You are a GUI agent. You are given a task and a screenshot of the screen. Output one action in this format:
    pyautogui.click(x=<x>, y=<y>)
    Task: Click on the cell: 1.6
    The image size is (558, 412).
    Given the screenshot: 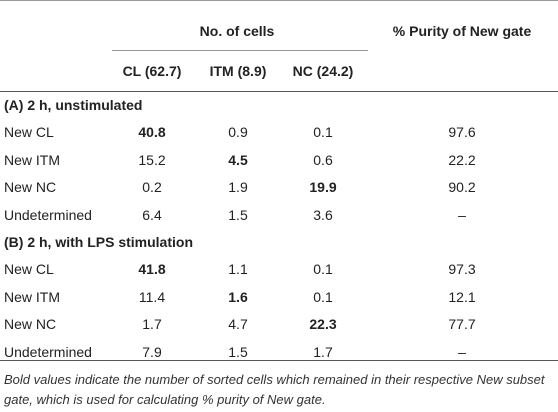 What is the action you would take?
    pyautogui.click(x=238, y=296)
    